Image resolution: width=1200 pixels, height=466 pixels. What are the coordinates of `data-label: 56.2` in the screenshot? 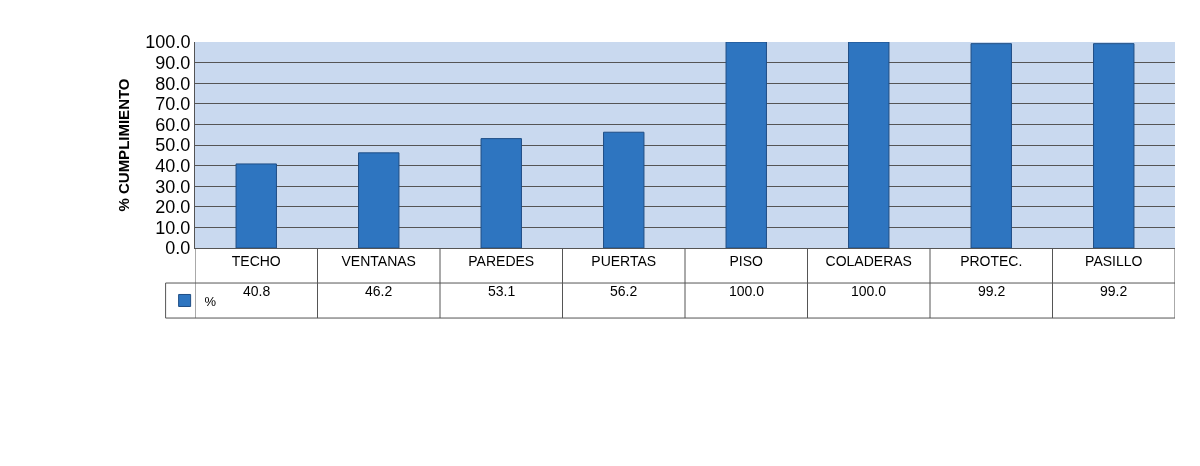 It's located at (624, 291).